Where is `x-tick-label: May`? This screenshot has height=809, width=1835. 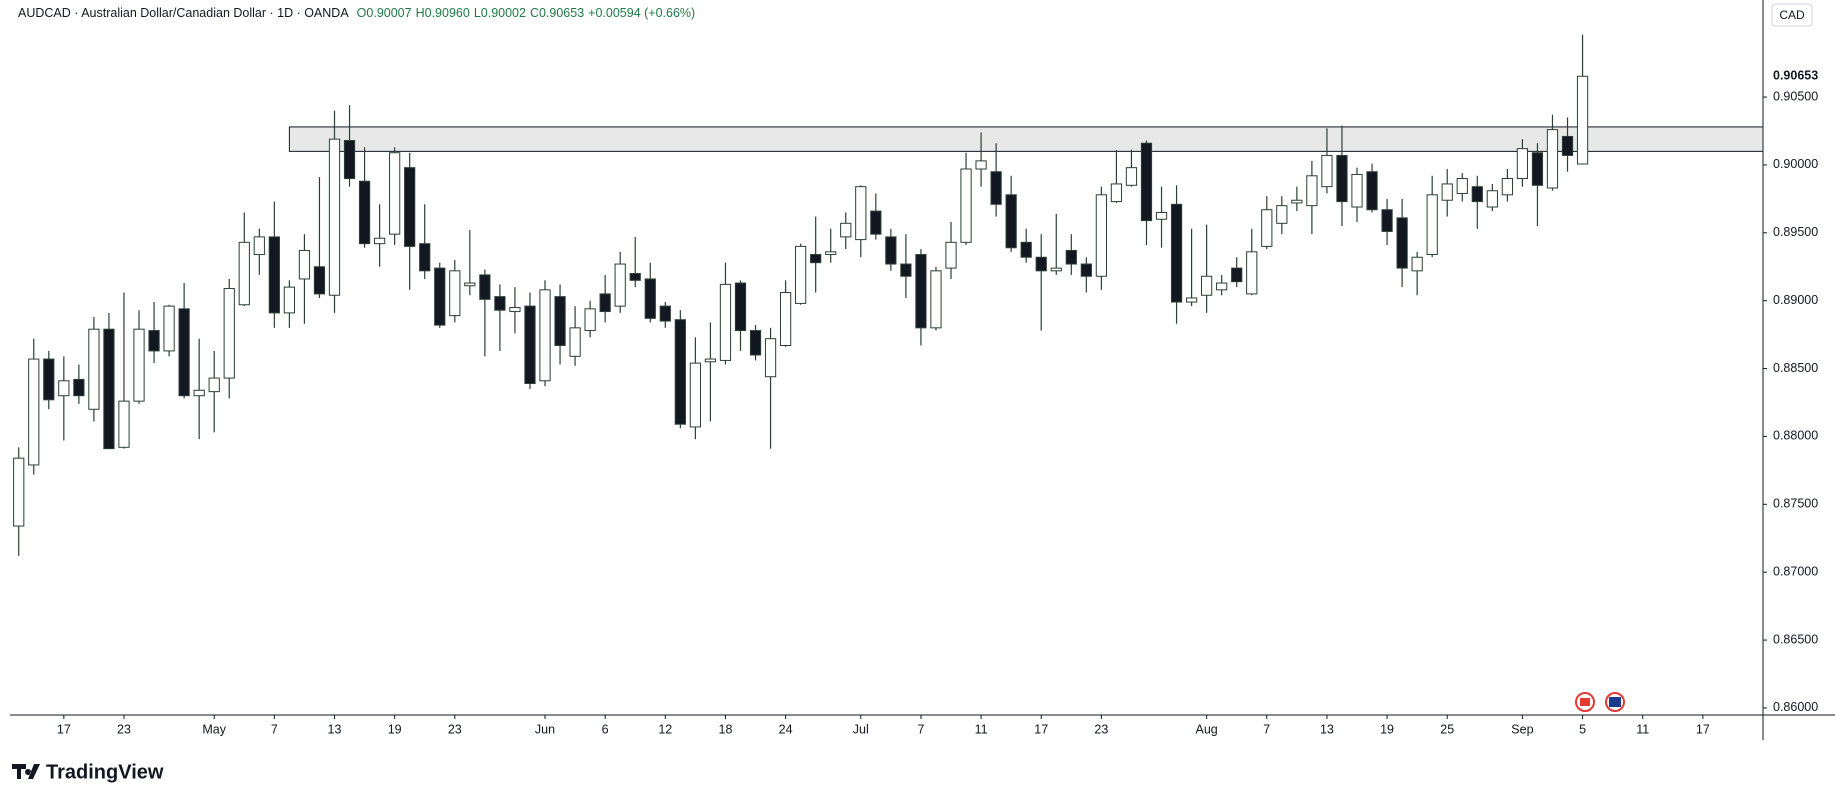 x-tick-label: May is located at coordinates (214, 729).